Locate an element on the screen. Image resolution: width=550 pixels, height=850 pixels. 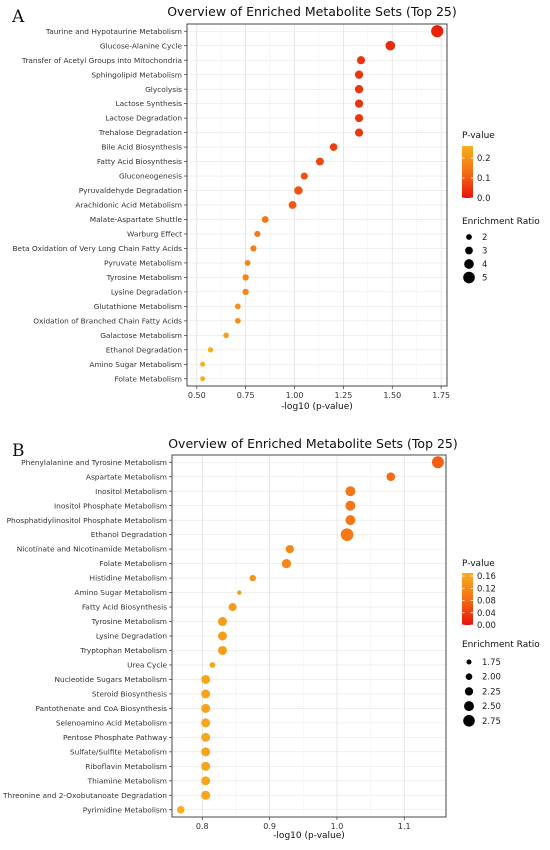
size-legend-label: 2.75 is located at coordinates (491, 722).